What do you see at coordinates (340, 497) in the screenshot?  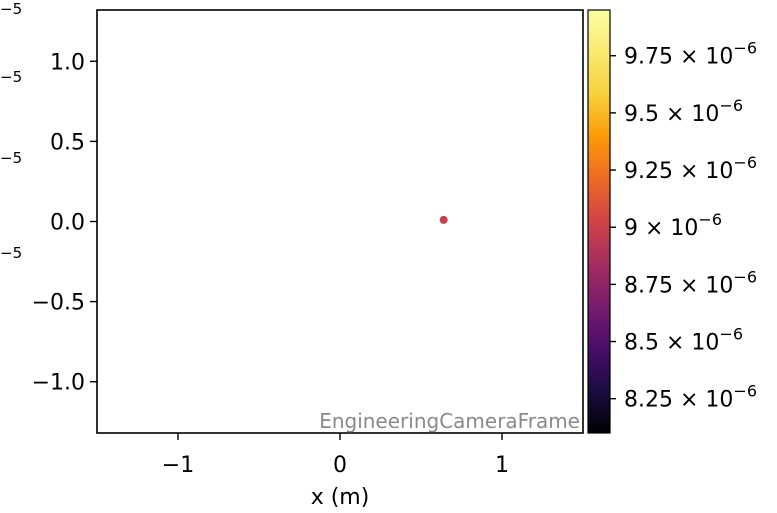 I see `x-axis-label: x (m)` at bounding box center [340, 497].